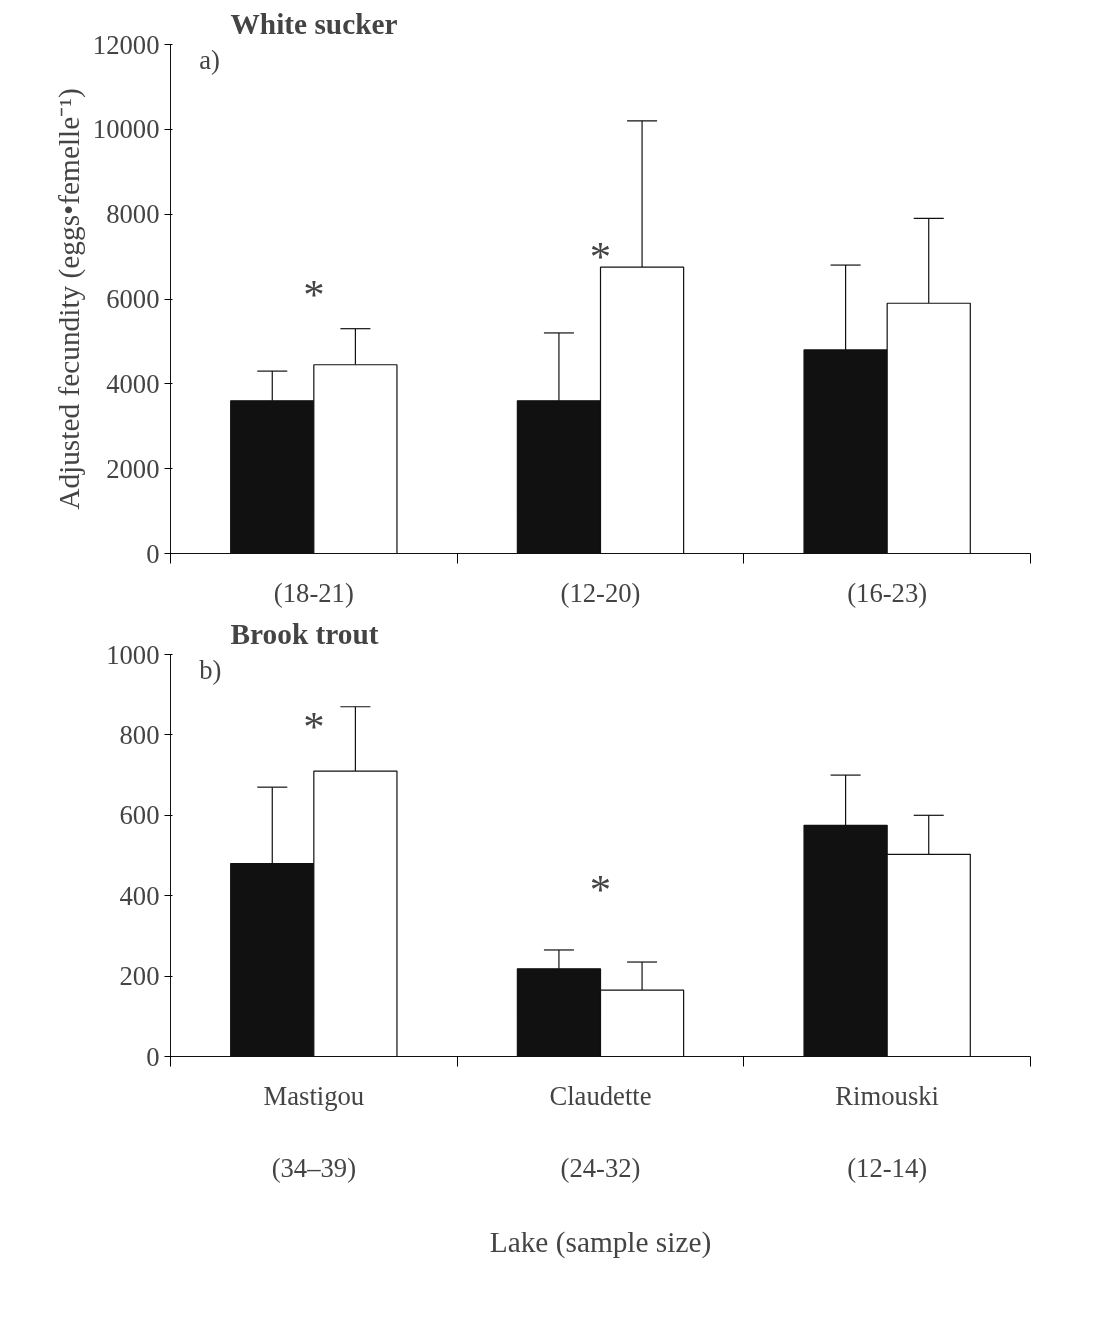  I want to click on y-tick-label: 400, so click(139, 895).